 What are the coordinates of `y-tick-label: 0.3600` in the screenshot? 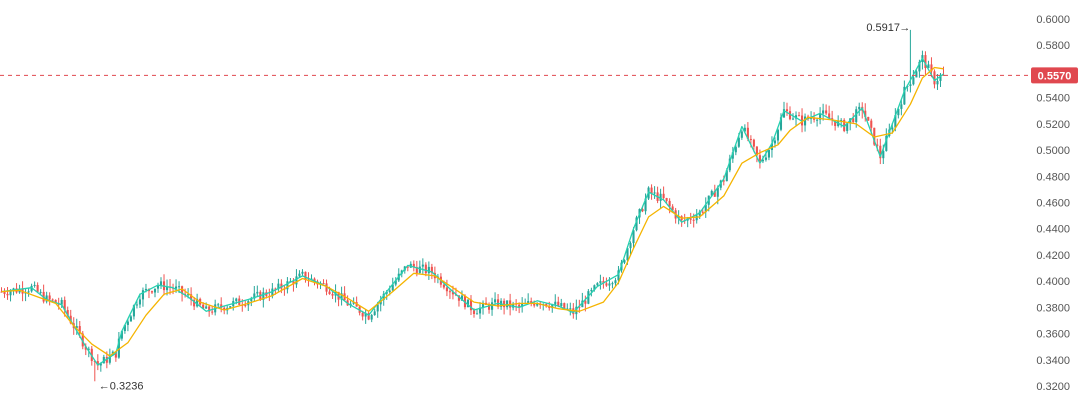 It's located at (1053, 335).